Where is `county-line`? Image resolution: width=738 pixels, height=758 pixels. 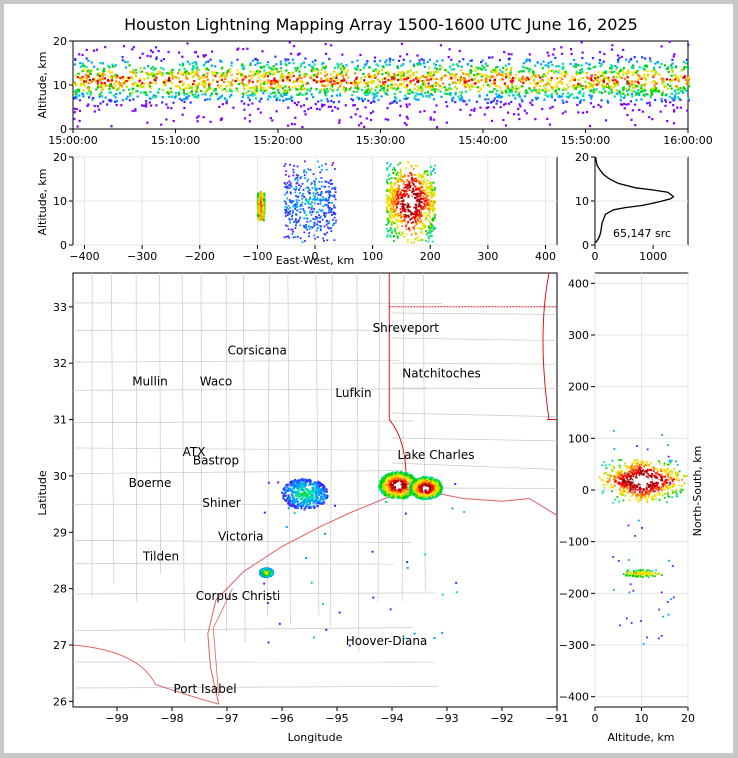
county-line is located at coordinates (379, 437).